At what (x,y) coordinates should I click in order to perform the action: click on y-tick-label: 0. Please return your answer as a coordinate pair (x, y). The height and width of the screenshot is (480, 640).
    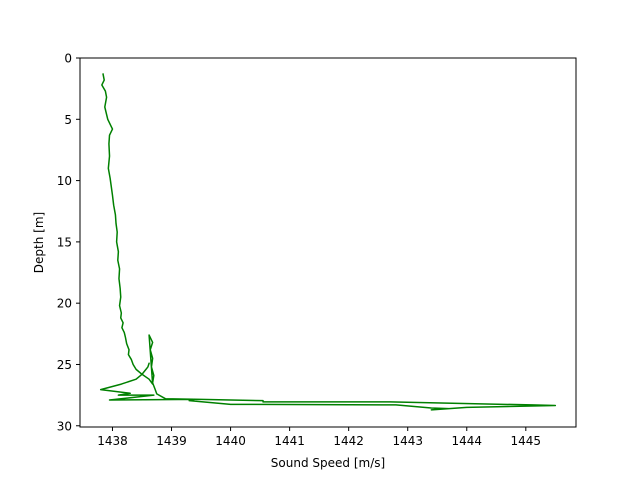
    Looking at the image, I should click on (68, 59).